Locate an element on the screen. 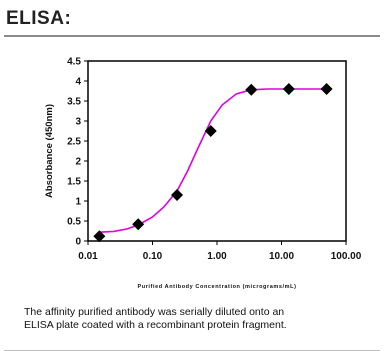 The height and width of the screenshot is (356, 384). y-tick-label-1: 0.5 is located at coordinates (74, 222).